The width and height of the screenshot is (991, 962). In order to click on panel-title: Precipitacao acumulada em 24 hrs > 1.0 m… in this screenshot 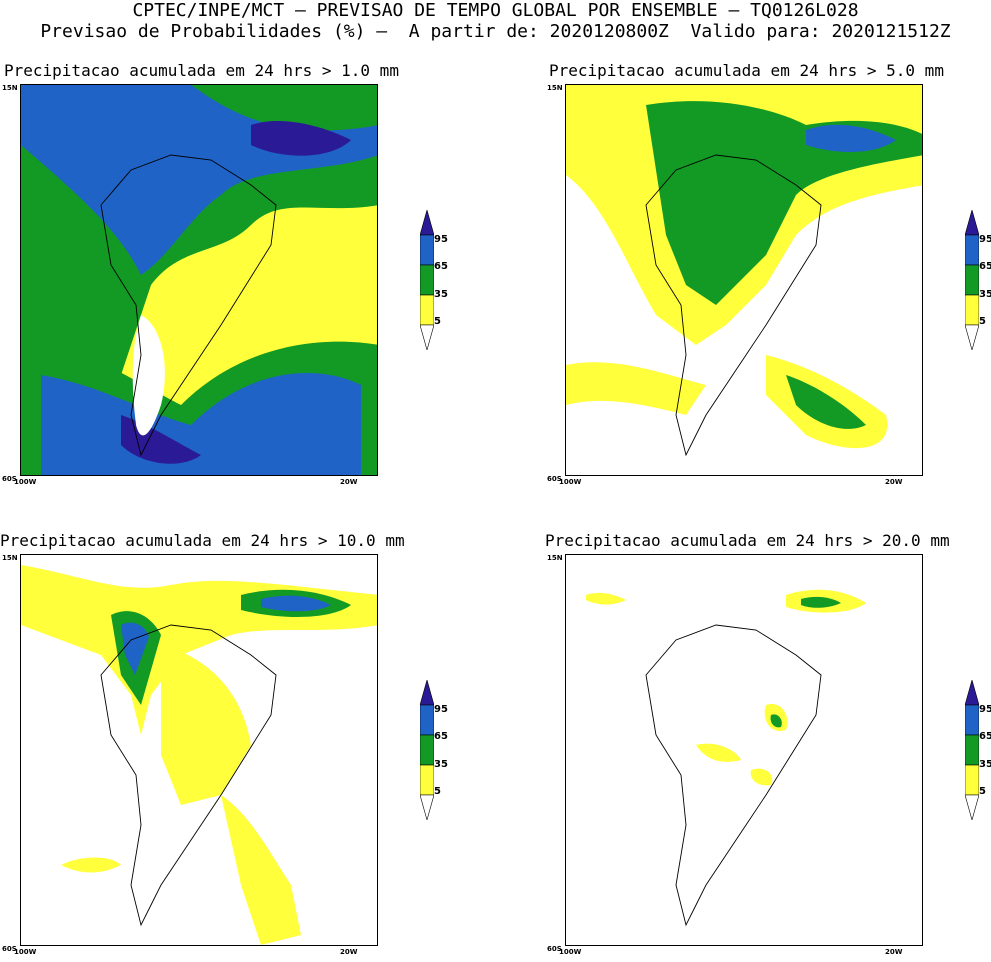, I will do `click(201, 70)`.